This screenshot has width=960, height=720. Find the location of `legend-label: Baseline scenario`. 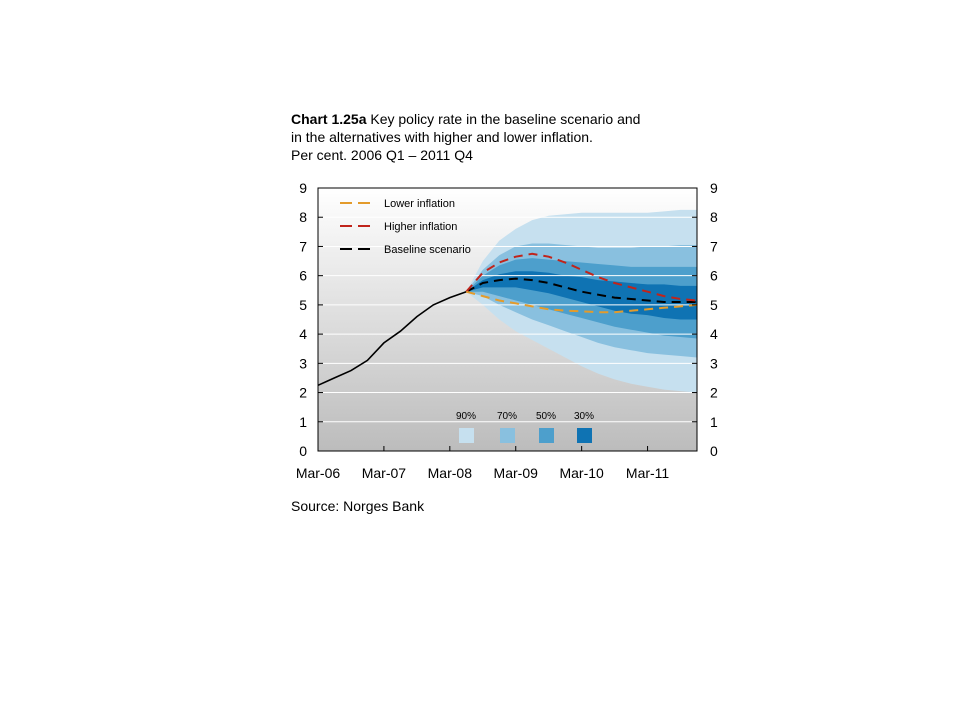

legend-label: Baseline scenario is located at coordinates (427, 250).